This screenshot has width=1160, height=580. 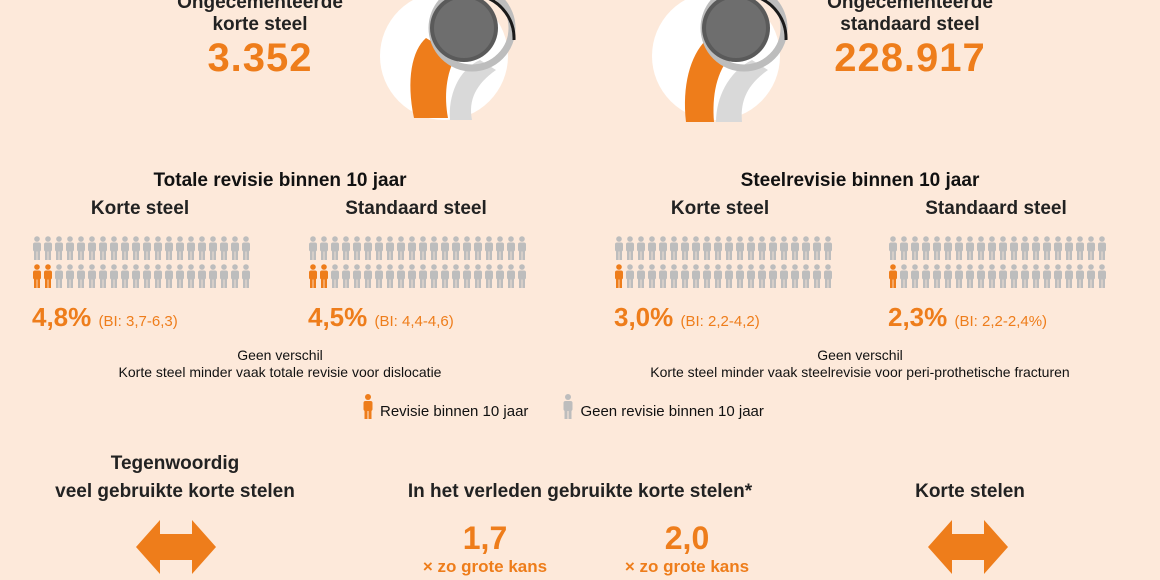 I want to click on total-short-percent-row: 4,8% (BI: 3,7-6,3), so click(x=105, y=317).